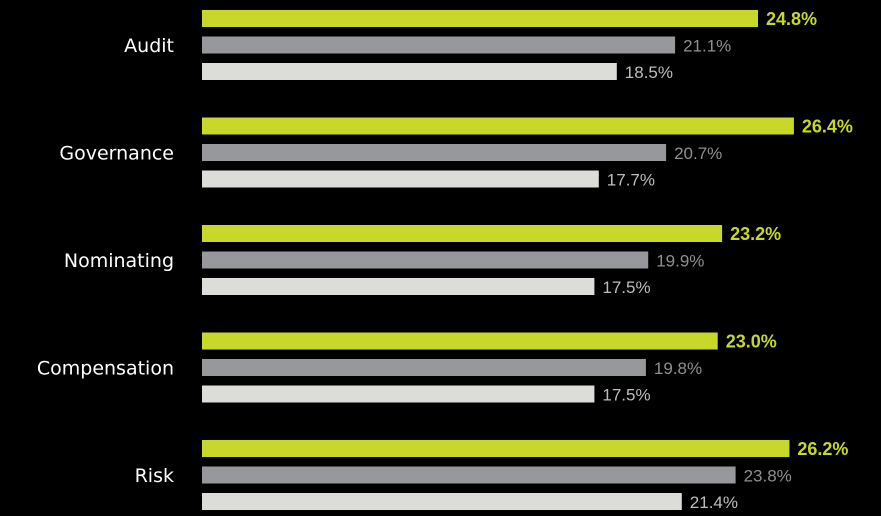  I want to click on data-label: 26.2%, so click(822, 449).